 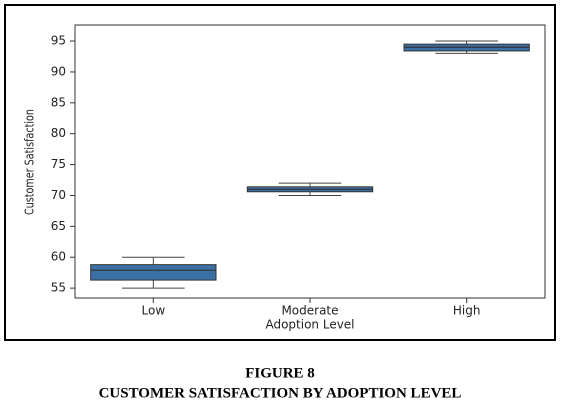 What do you see at coordinates (309, 311) in the screenshot?
I see `x-tick-label: Moderate` at bounding box center [309, 311].